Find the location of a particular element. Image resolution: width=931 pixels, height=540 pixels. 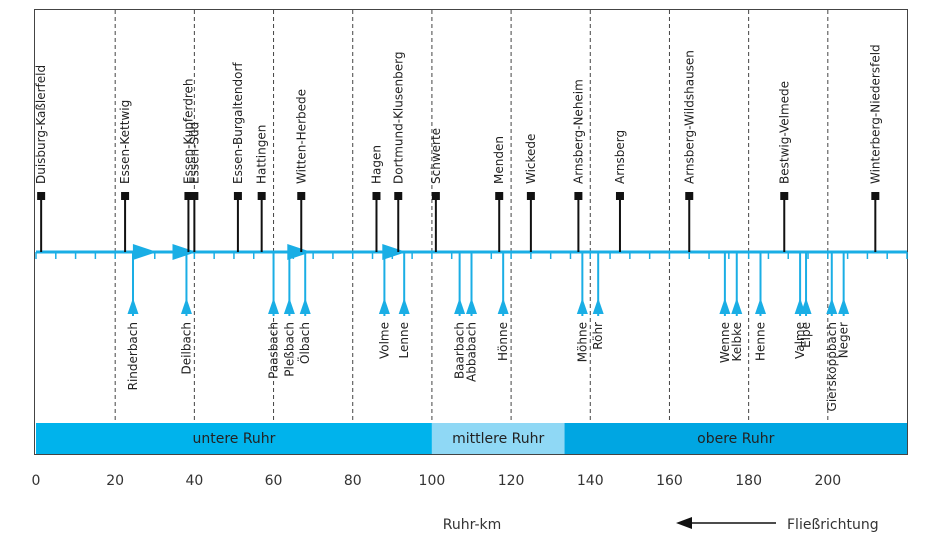

axis-title: Ruhr-km is located at coordinates (472, 525).